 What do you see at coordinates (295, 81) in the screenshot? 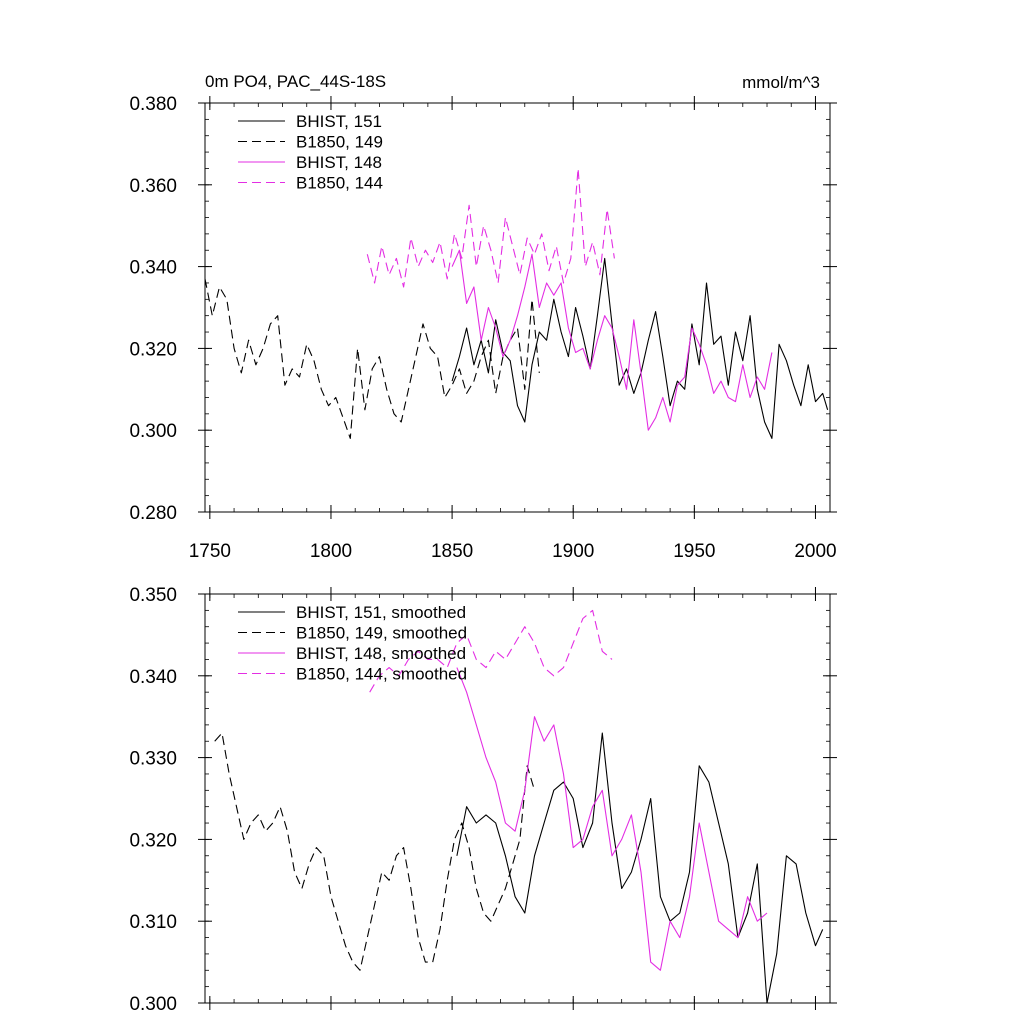
I see `chart-title: 0m PO4, PAC_44S-18S` at bounding box center [295, 81].